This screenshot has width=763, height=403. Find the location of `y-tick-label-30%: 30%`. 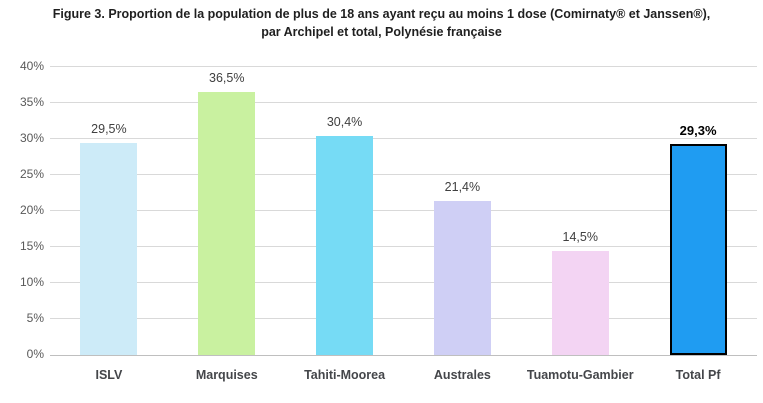

y-tick-label-30%: 30% is located at coordinates (31, 138).